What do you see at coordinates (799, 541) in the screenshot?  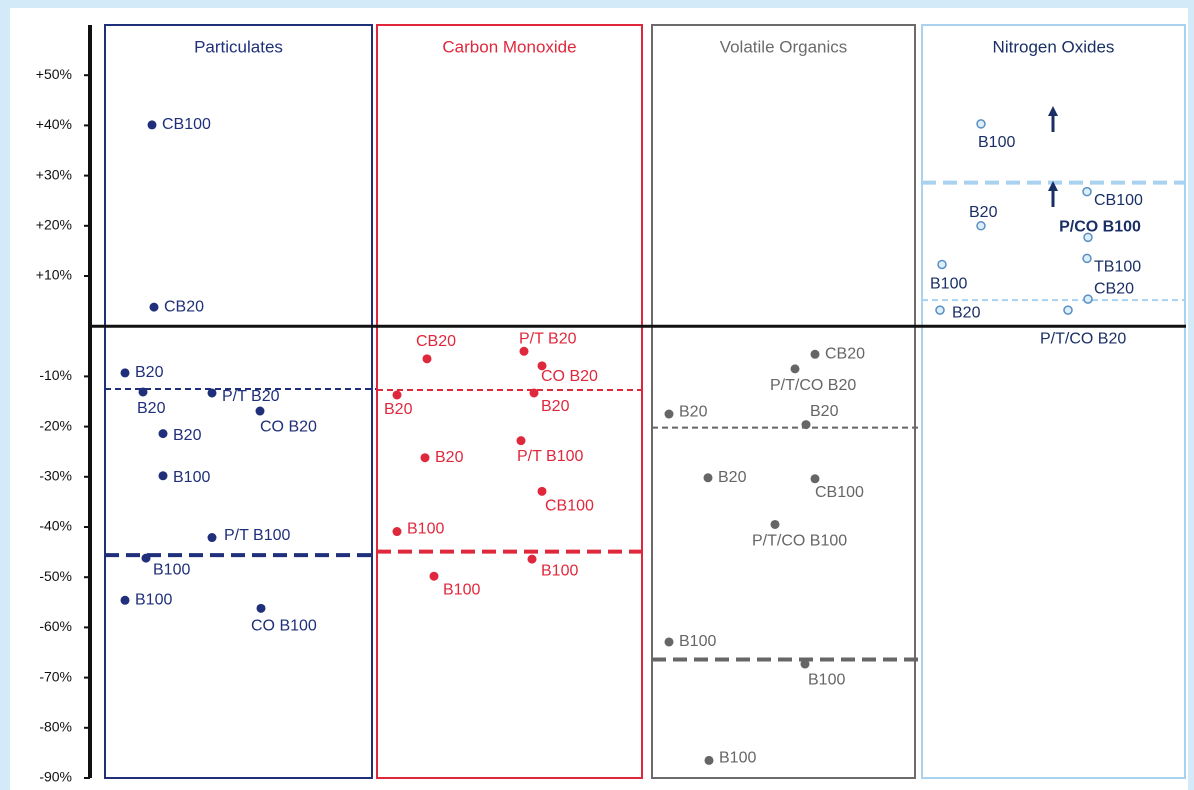 I see `point-label: P/T/CO B100` at bounding box center [799, 541].